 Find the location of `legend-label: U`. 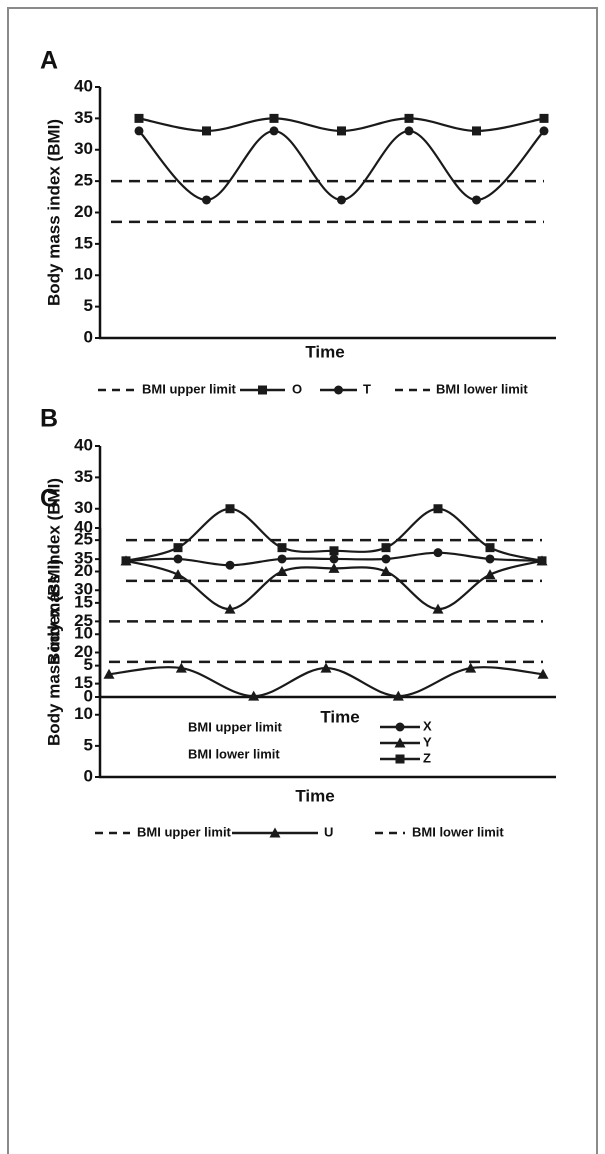

legend-label: U is located at coordinates (328, 831).